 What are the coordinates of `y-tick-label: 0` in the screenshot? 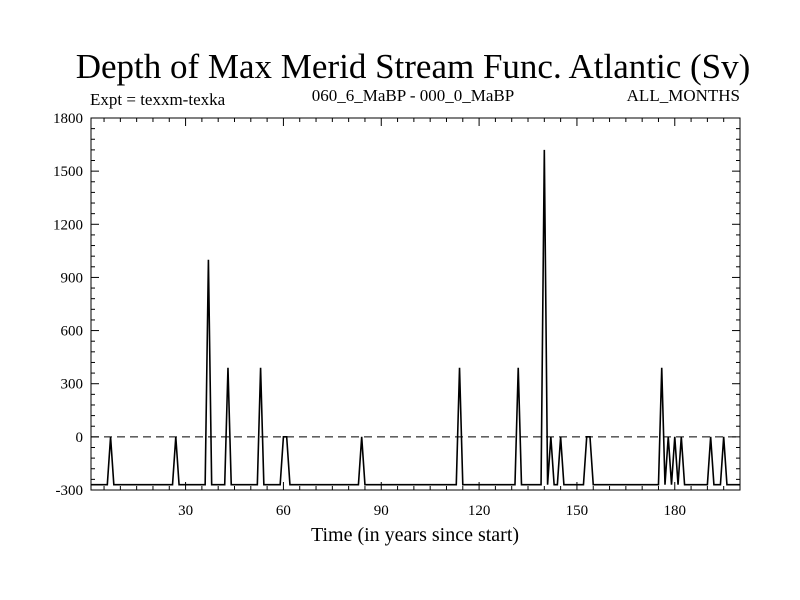 It's located at (80, 438).